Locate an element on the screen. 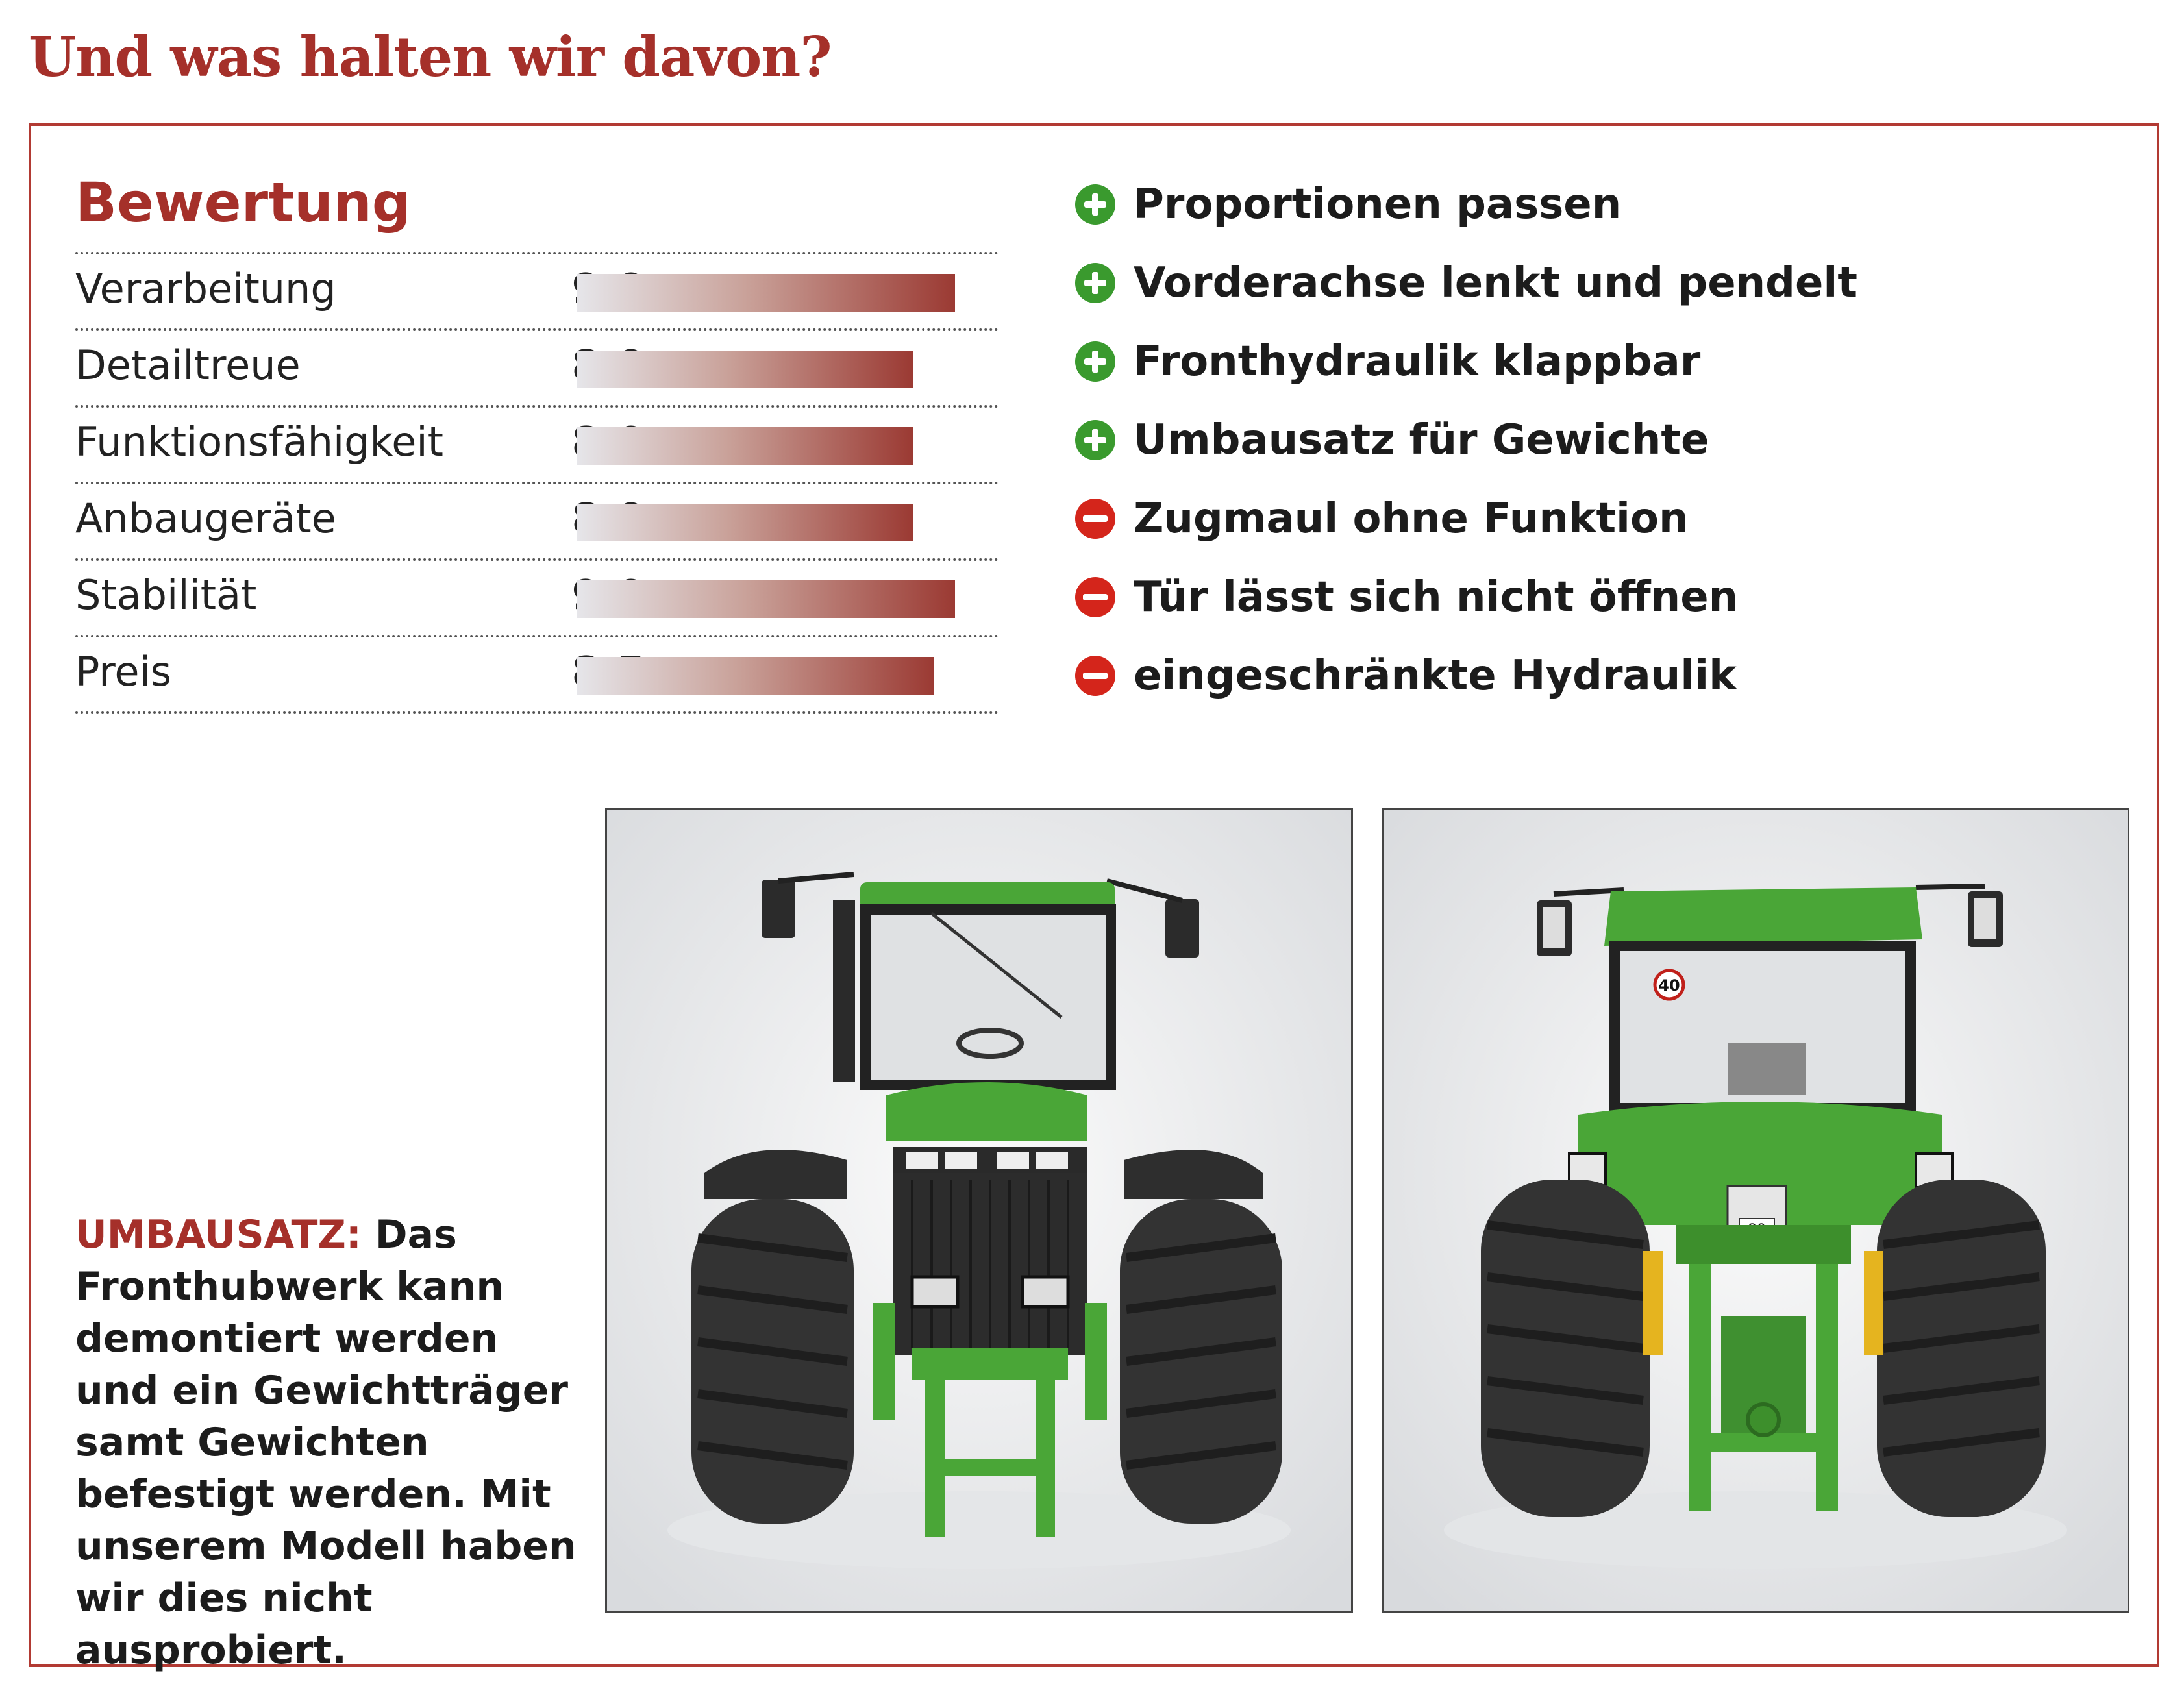 This screenshot has height=1695, width=2184. rating-label: Funktionsfähigkeit is located at coordinates (259, 441).